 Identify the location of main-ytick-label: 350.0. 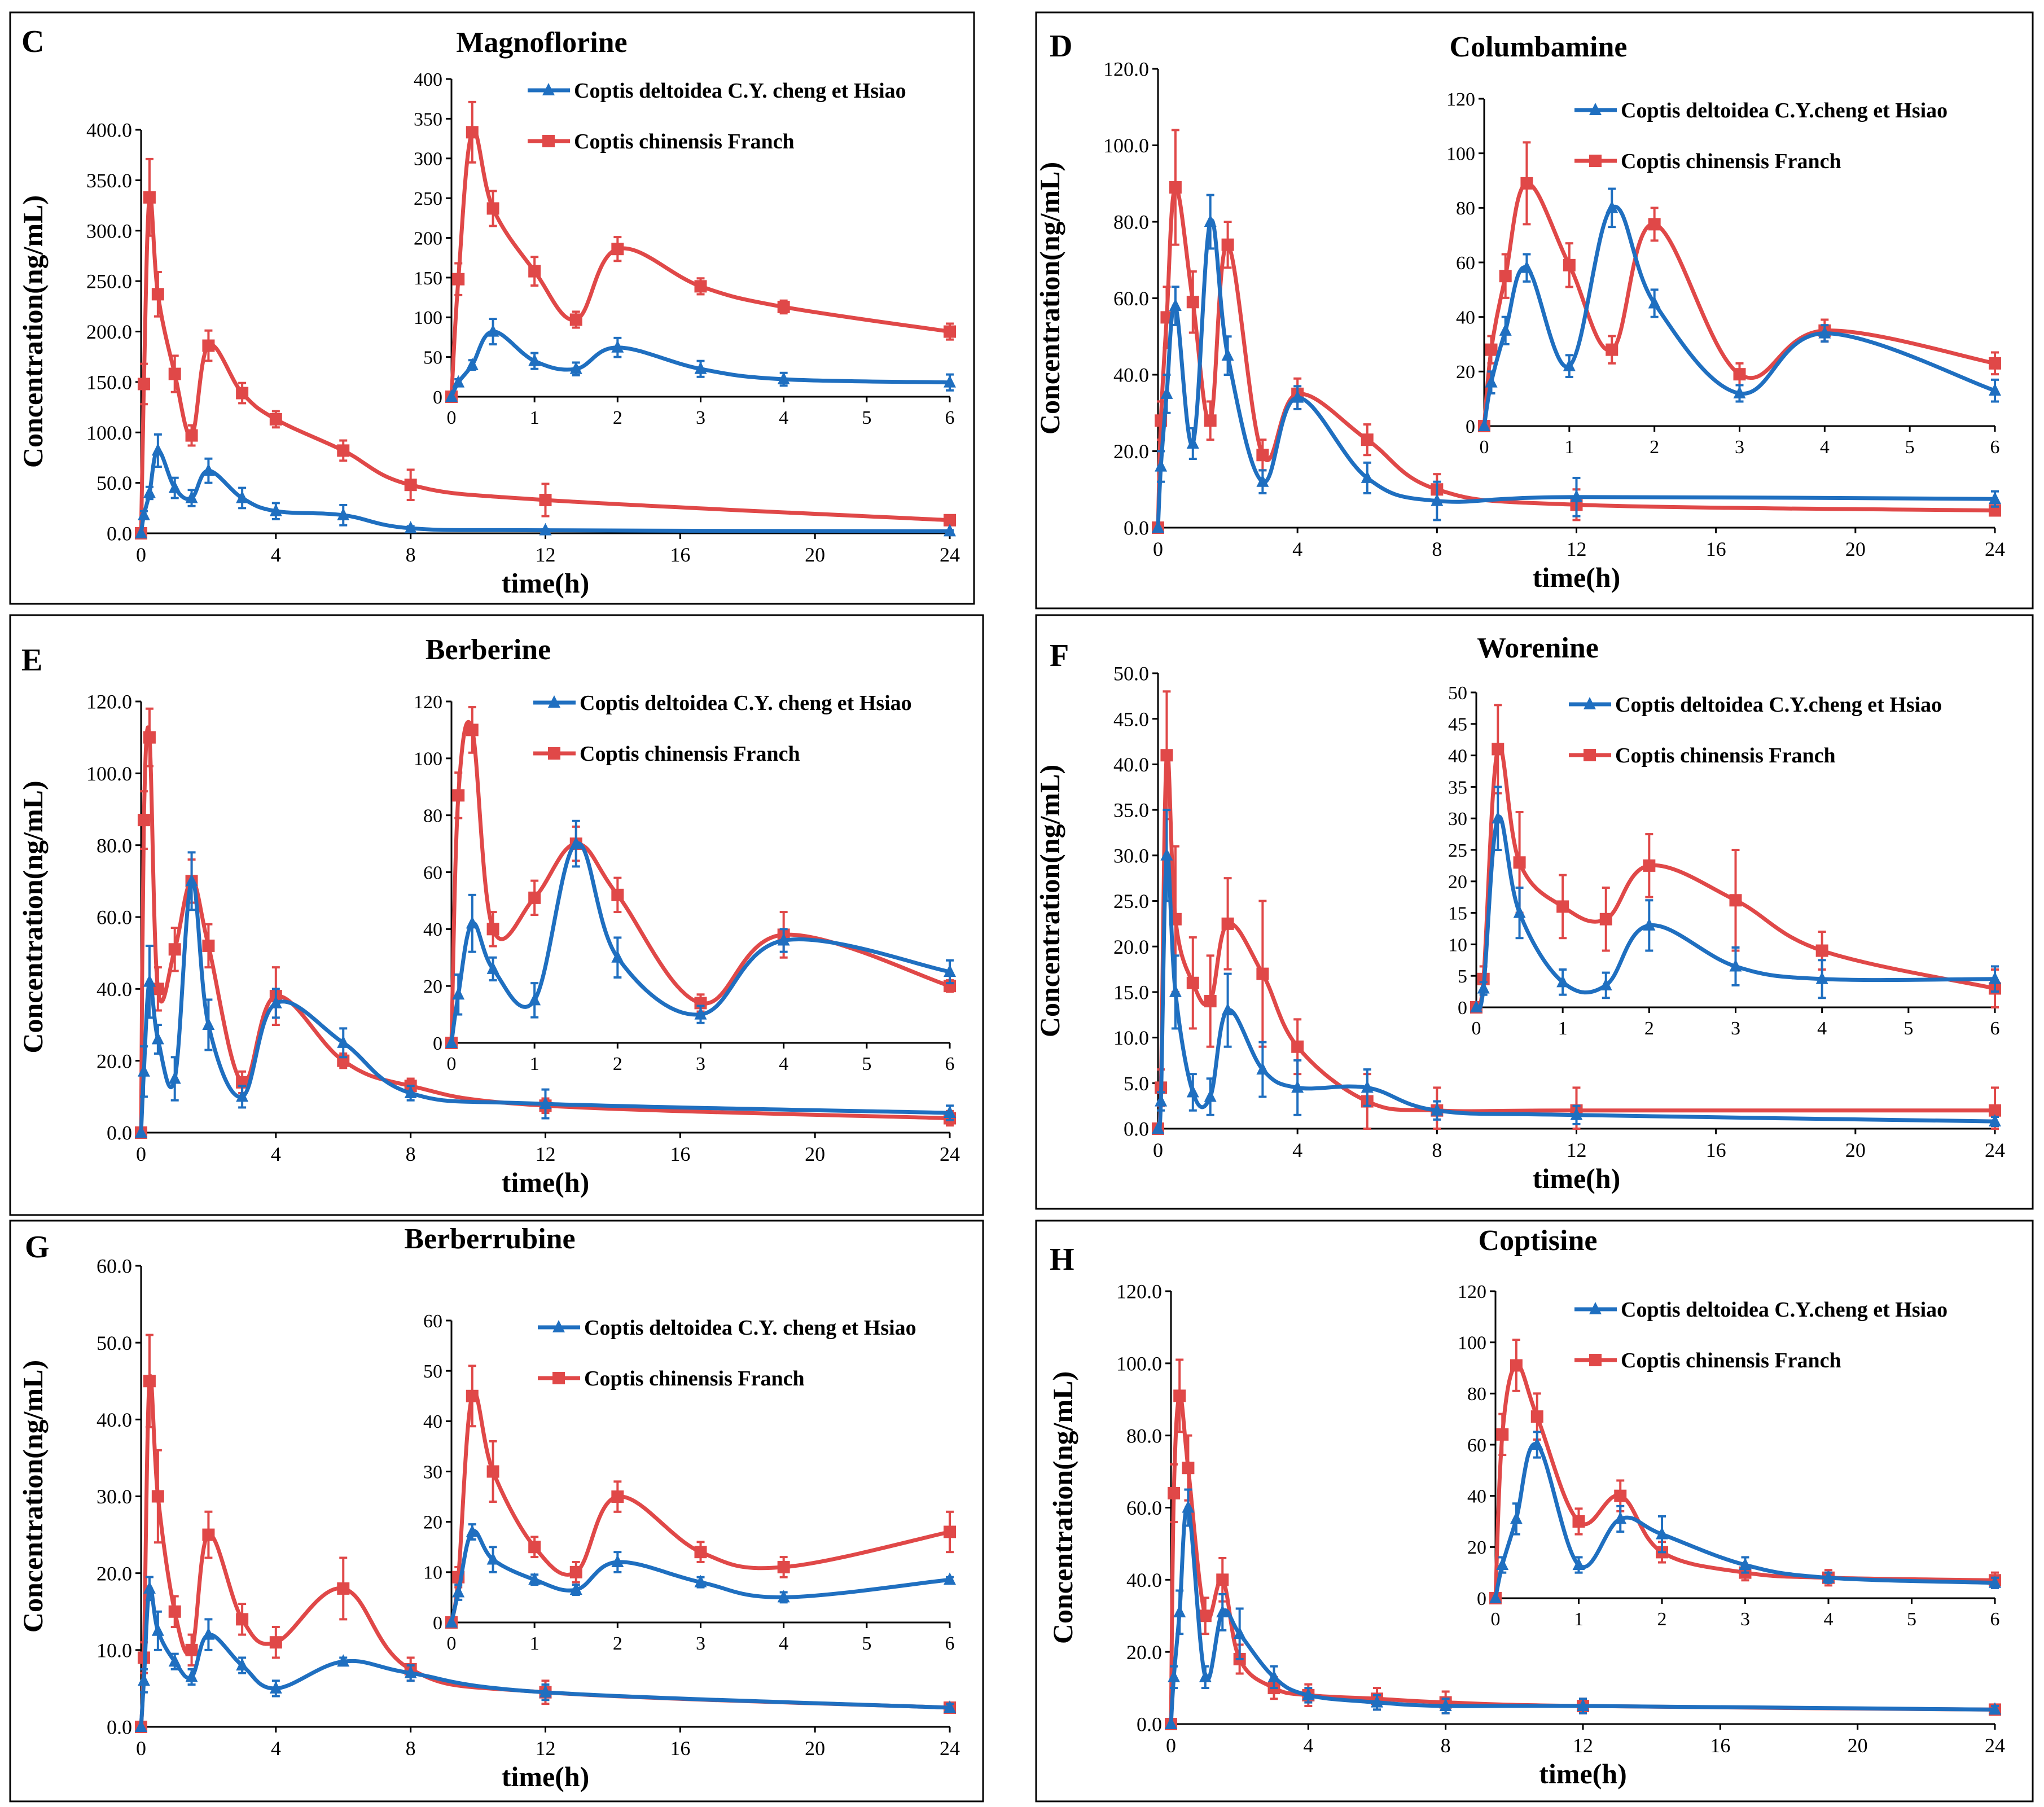
(109, 180).